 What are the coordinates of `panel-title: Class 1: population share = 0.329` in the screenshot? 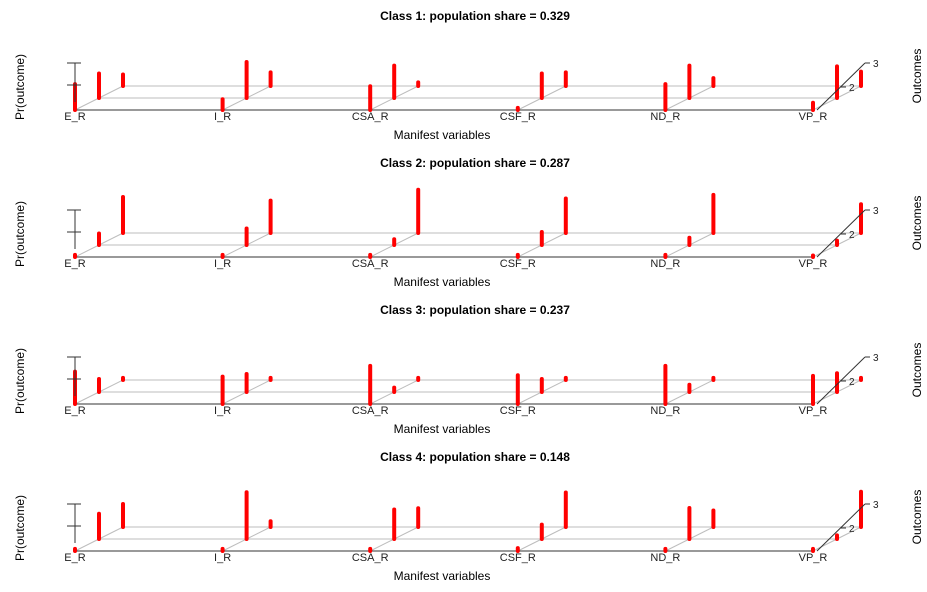 It's located at (475, 16).